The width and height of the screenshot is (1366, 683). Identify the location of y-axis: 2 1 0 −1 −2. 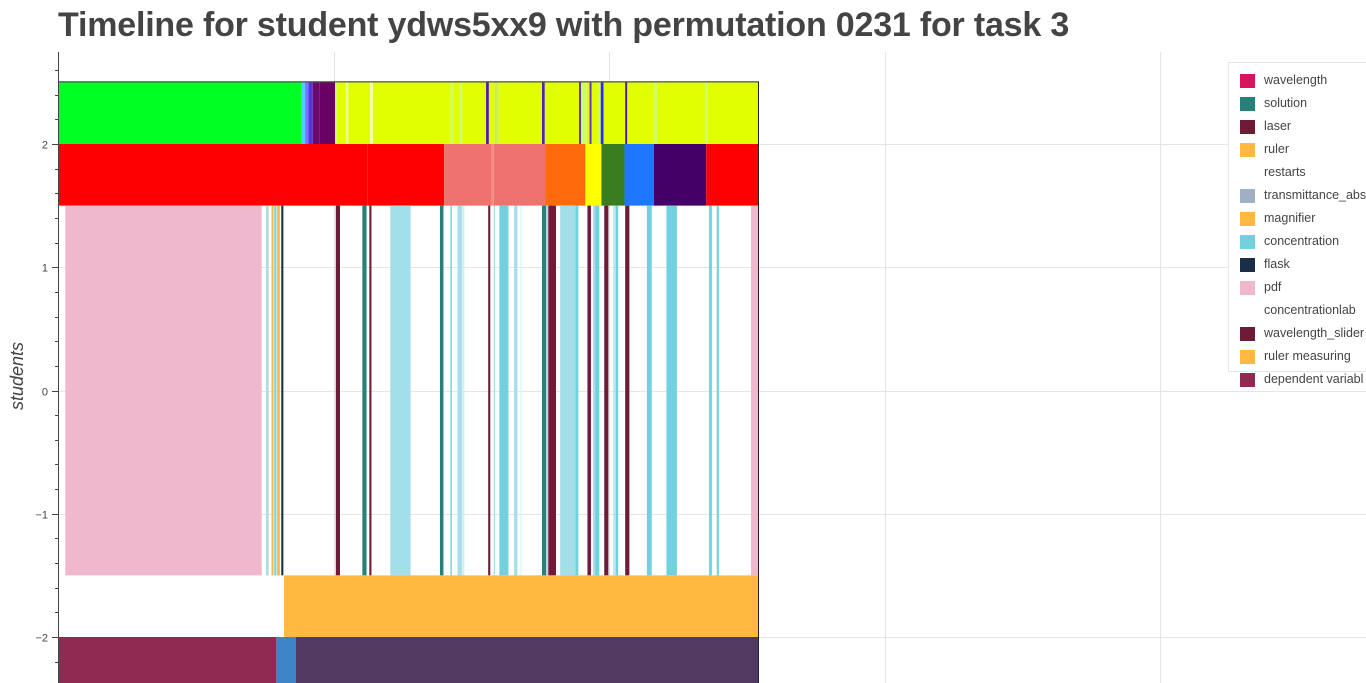
(47, 367).